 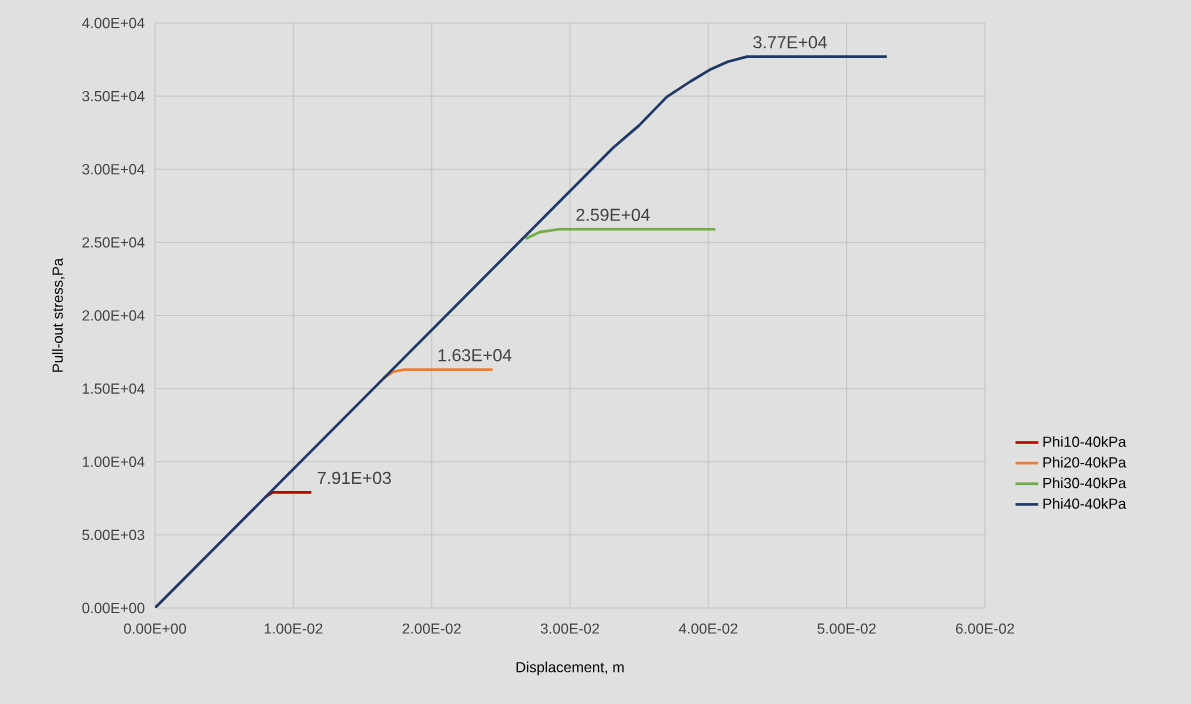 What do you see at coordinates (1085, 483) in the screenshot?
I see `legend-label: Phi30-40kPa` at bounding box center [1085, 483].